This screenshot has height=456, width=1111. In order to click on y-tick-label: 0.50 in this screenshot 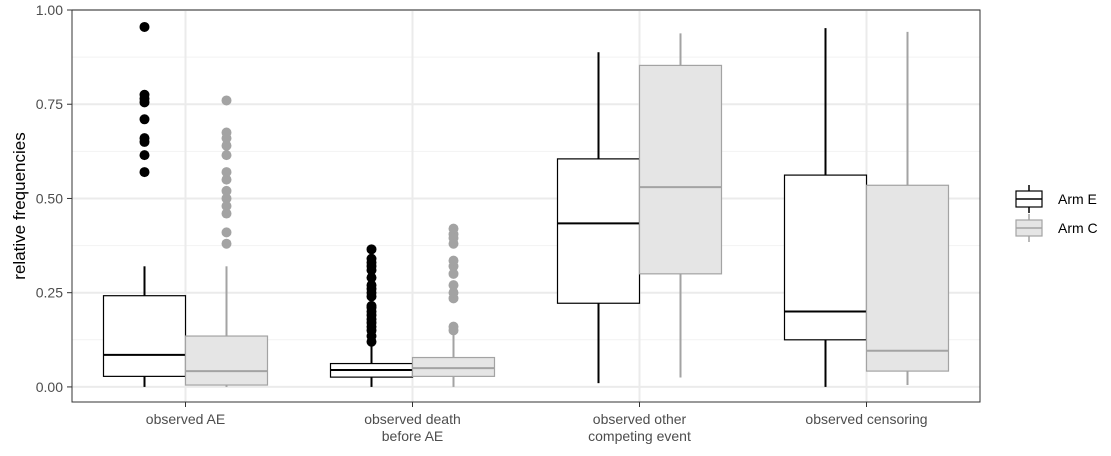, I will do `click(49, 198)`.